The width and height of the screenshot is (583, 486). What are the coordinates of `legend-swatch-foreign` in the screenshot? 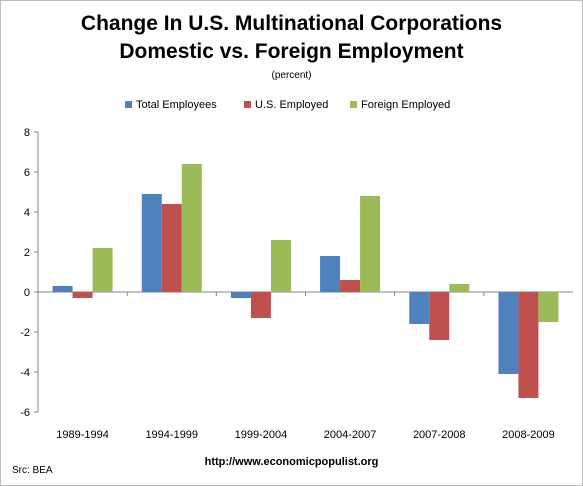 It's located at (353, 104).